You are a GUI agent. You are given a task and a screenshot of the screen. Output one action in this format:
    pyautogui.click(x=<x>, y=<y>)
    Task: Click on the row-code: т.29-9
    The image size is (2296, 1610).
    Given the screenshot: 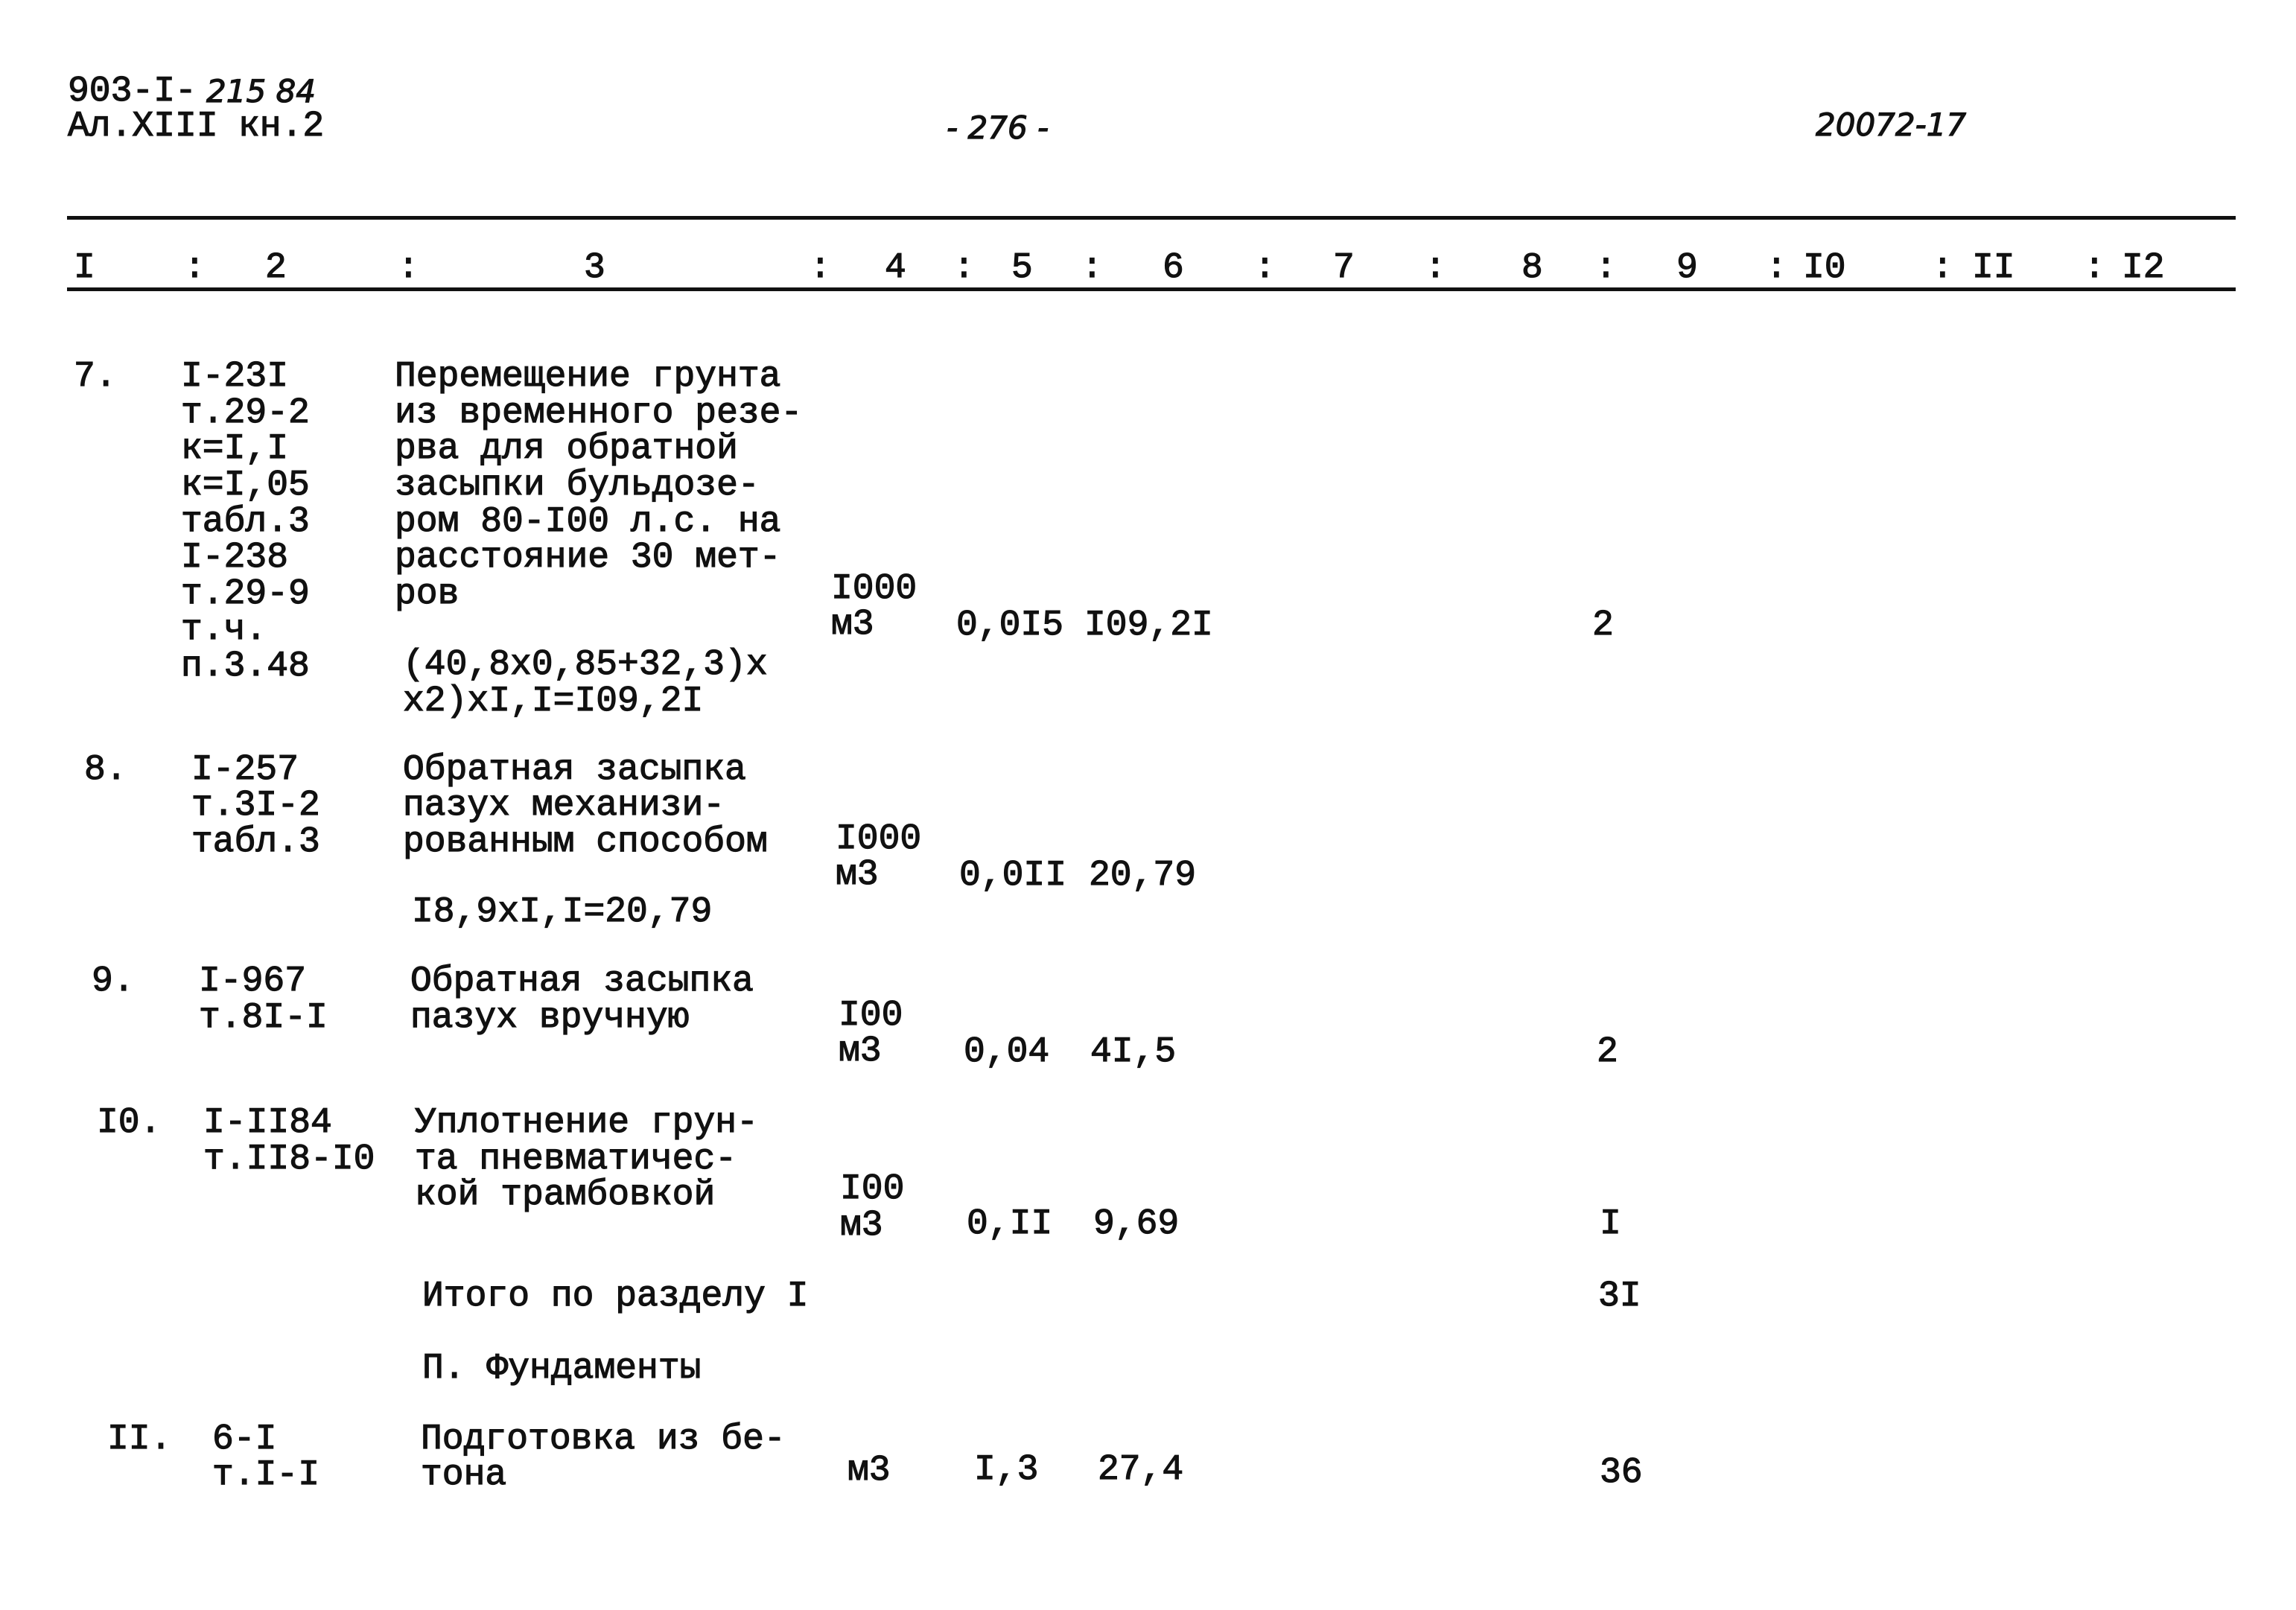 What is the action you would take?
    pyautogui.click(x=245, y=594)
    